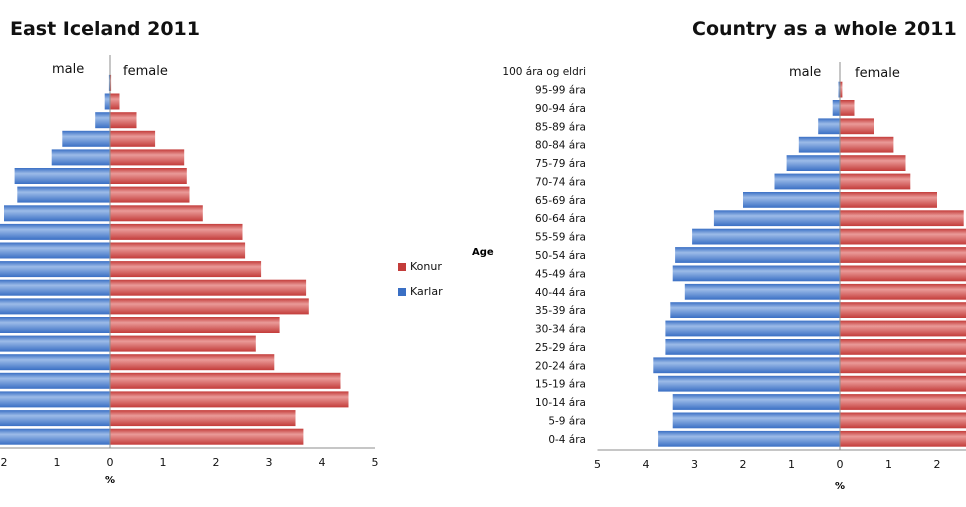  What do you see at coordinates (216, 462) in the screenshot?
I see `x-tick-label-c0-4: 2` at bounding box center [216, 462].